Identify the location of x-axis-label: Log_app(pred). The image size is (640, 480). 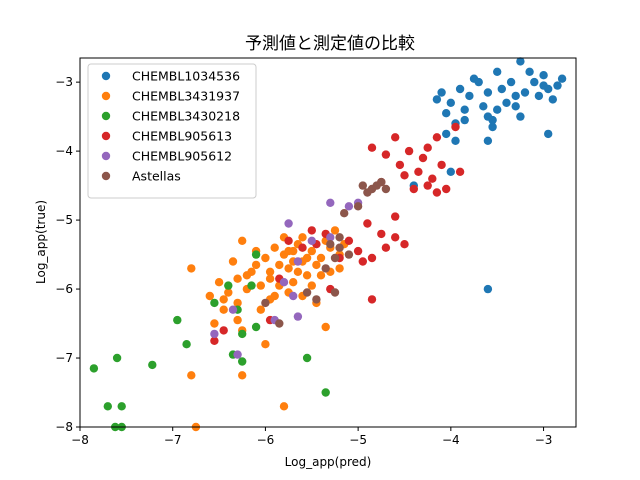
(328, 462).